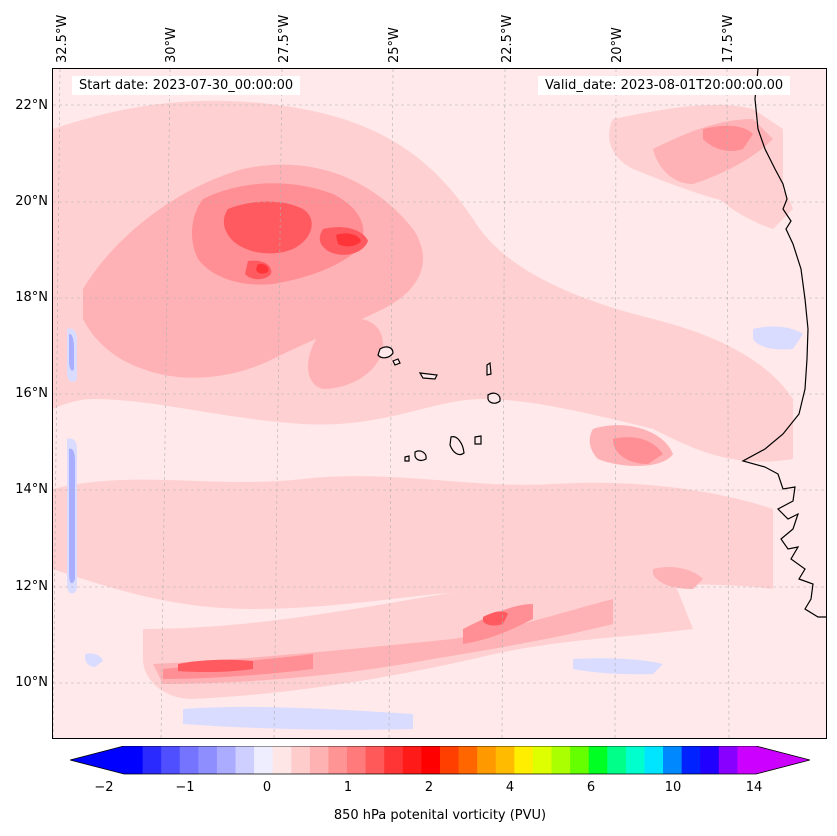 The height and width of the screenshot is (836, 837). Describe the element at coordinates (31, 682) in the screenshot. I see `lat-label-10n: 10°N` at that location.